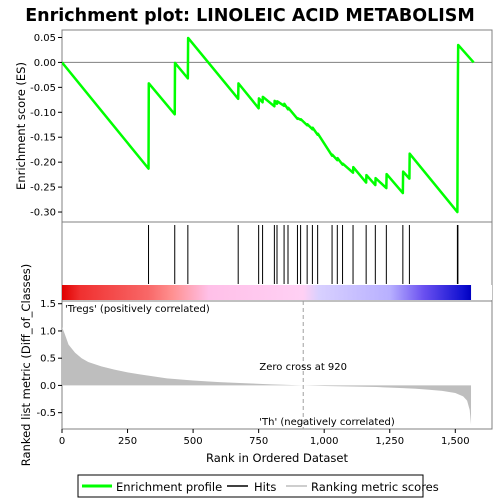 Image resolution: width=500 pixels, height=504 pixels. What do you see at coordinates (43, 188) in the screenshot?
I see `es-y-tick-label: -0.25` at bounding box center [43, 188].